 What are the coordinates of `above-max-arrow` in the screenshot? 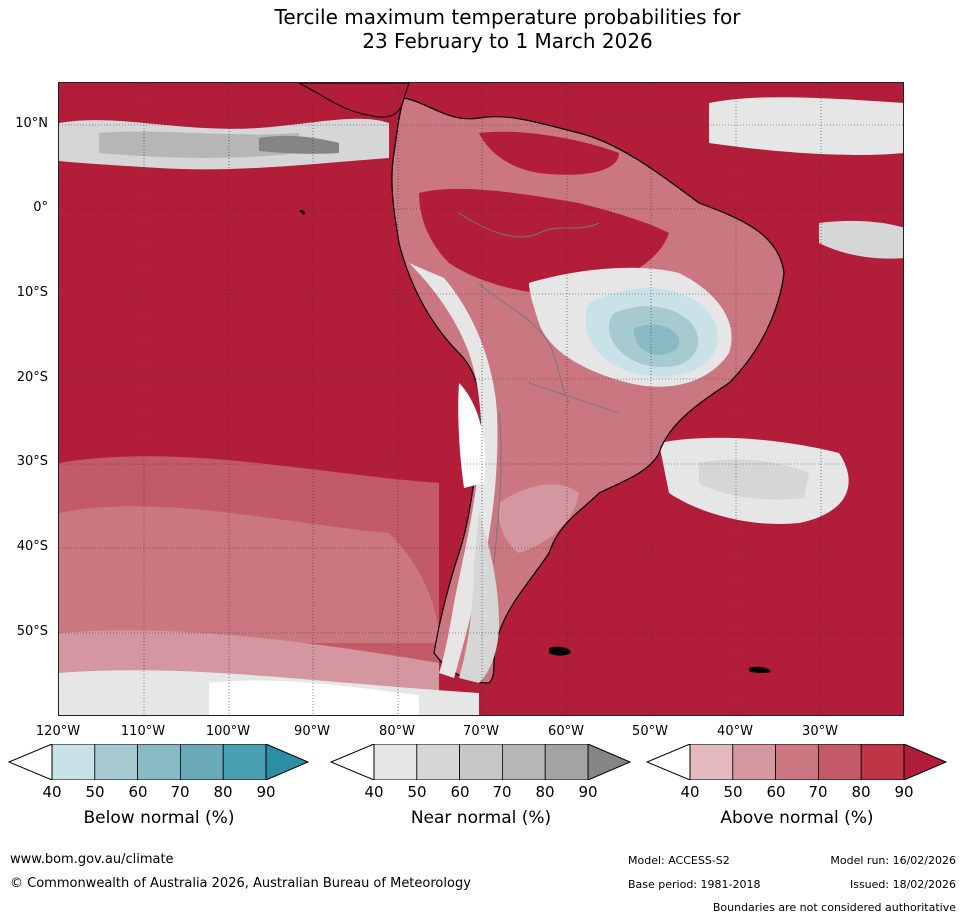 It's located at (925, 762).